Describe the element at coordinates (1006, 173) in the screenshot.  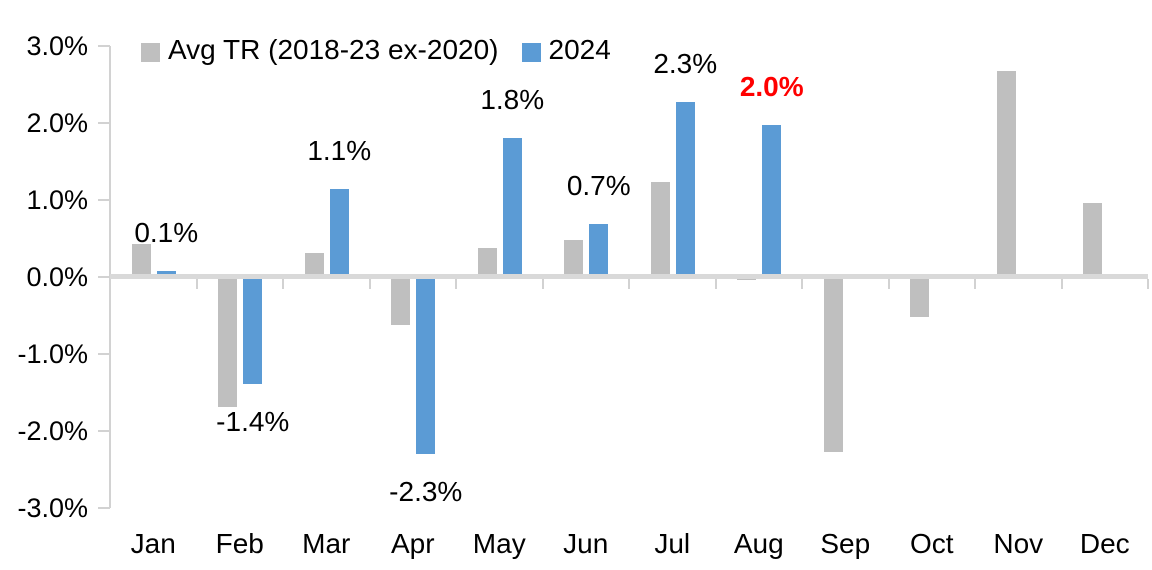
I see `bar-avg-nov` at that location.